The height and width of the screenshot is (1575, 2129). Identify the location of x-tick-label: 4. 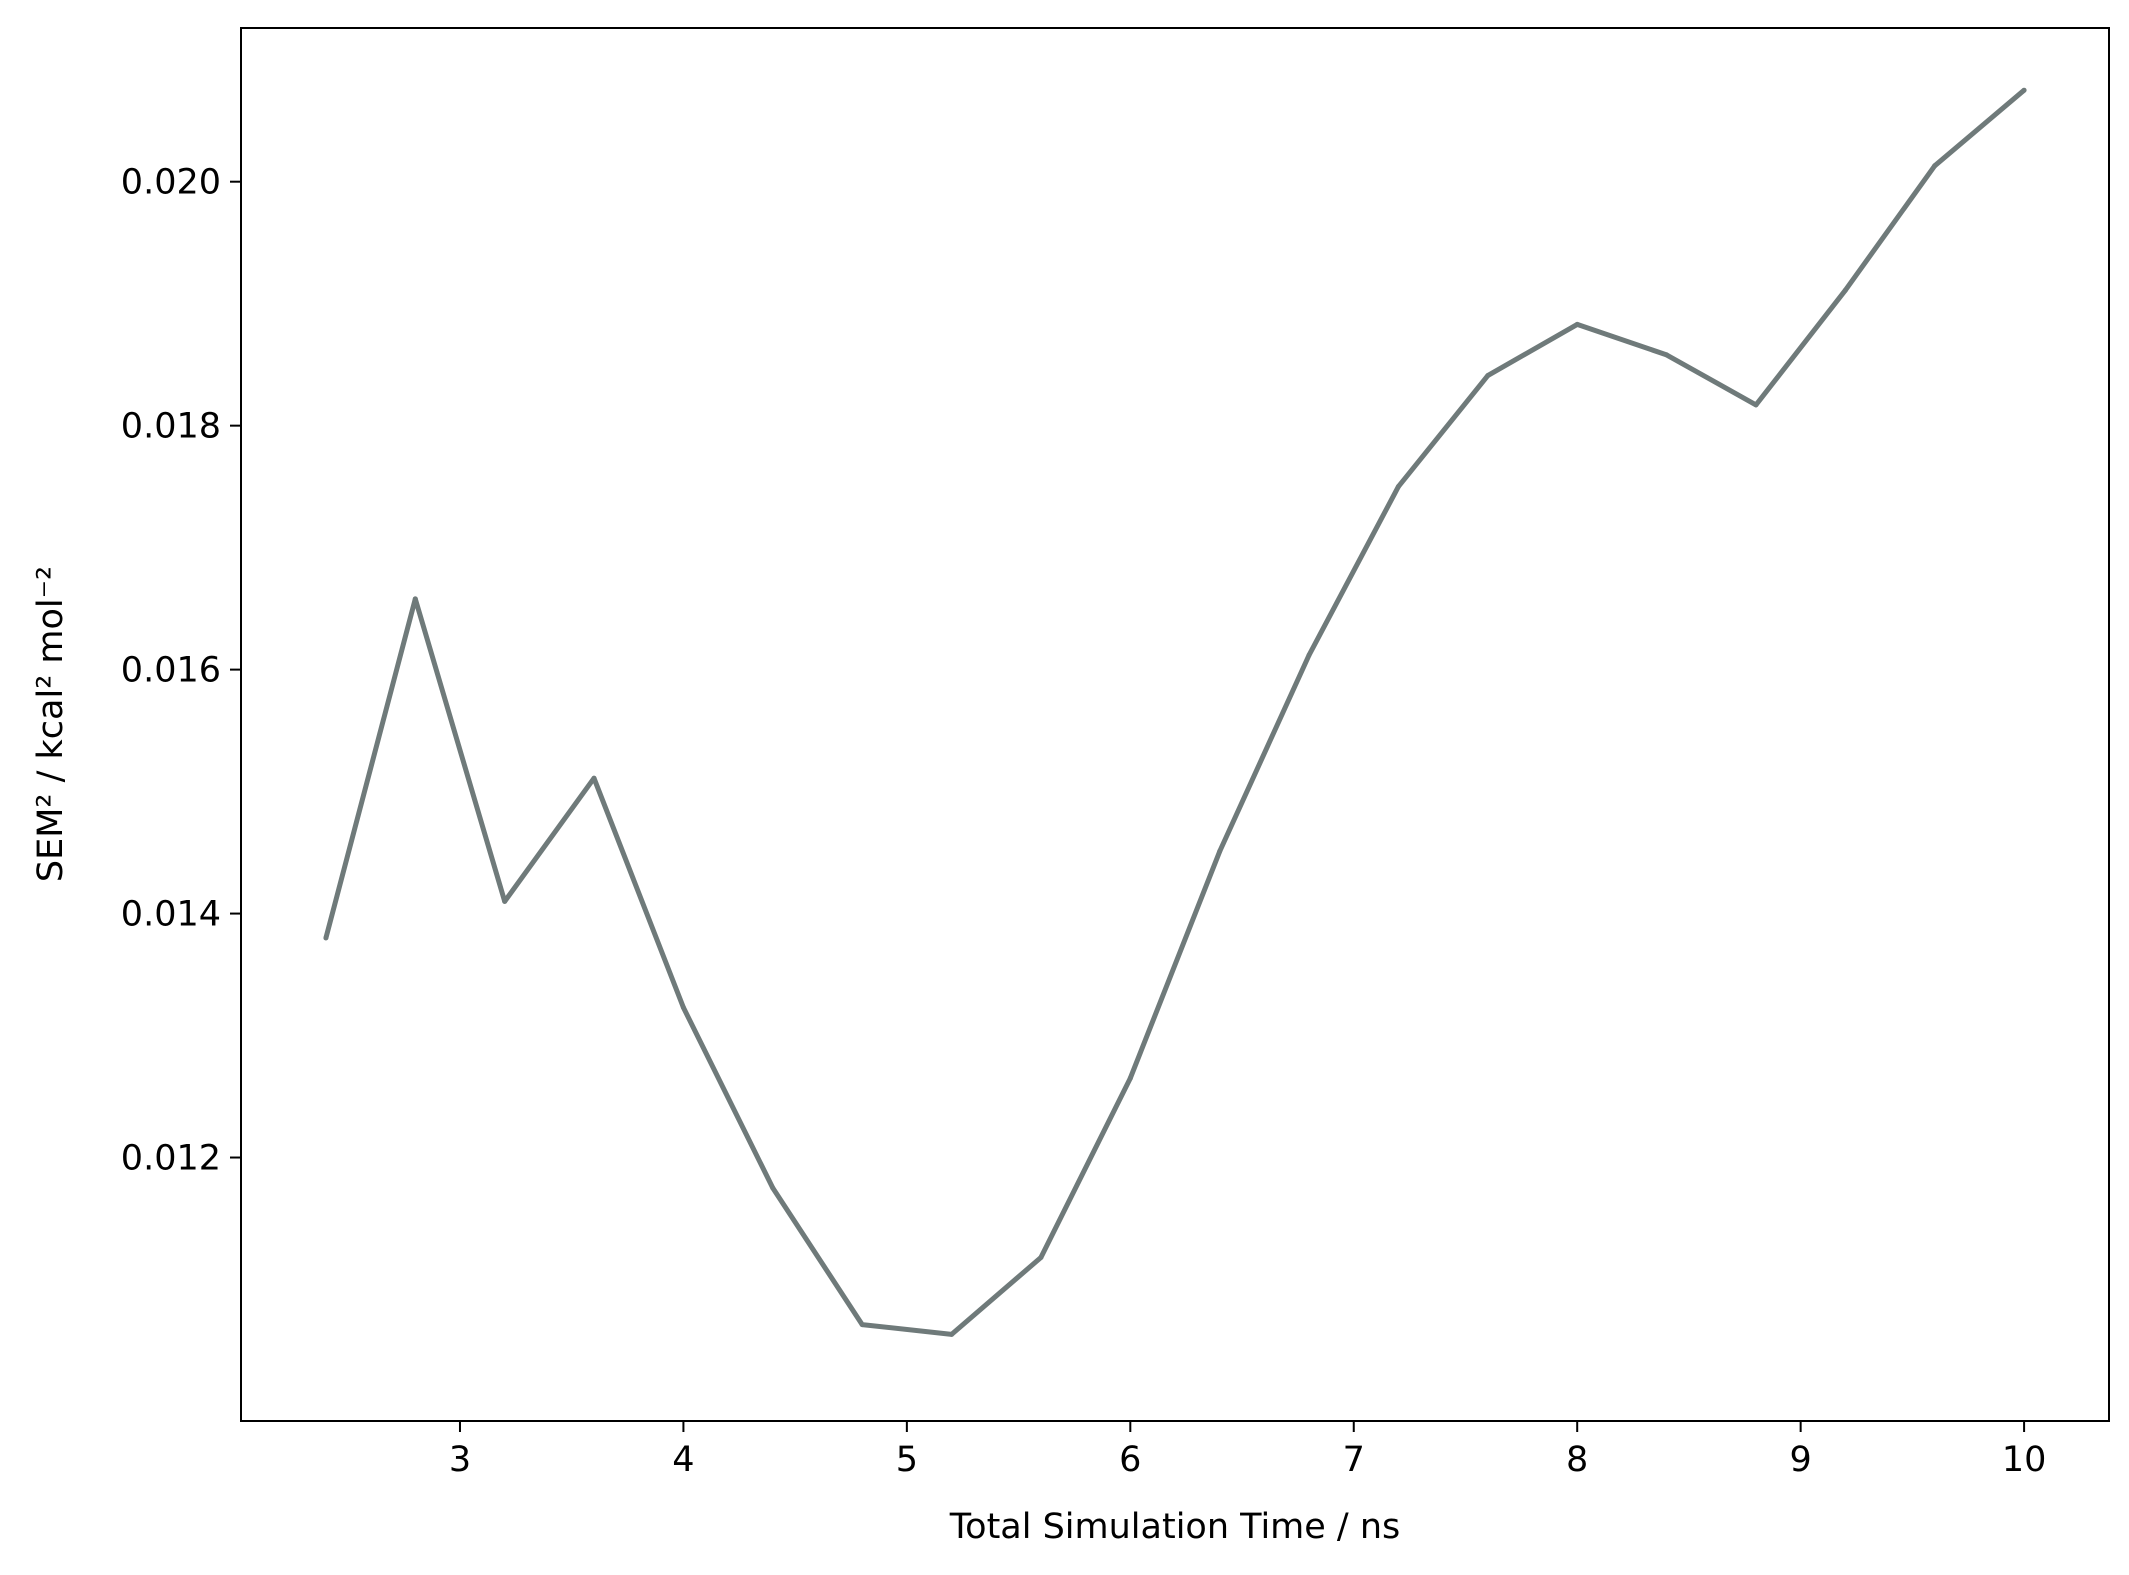
(683, 1460).